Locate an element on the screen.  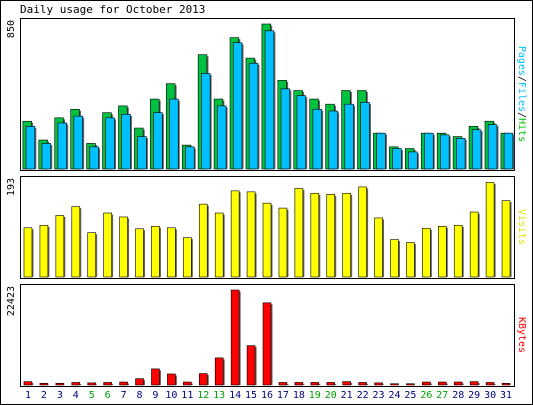
side-label-part: Visits is located at coordinates (521, 227).